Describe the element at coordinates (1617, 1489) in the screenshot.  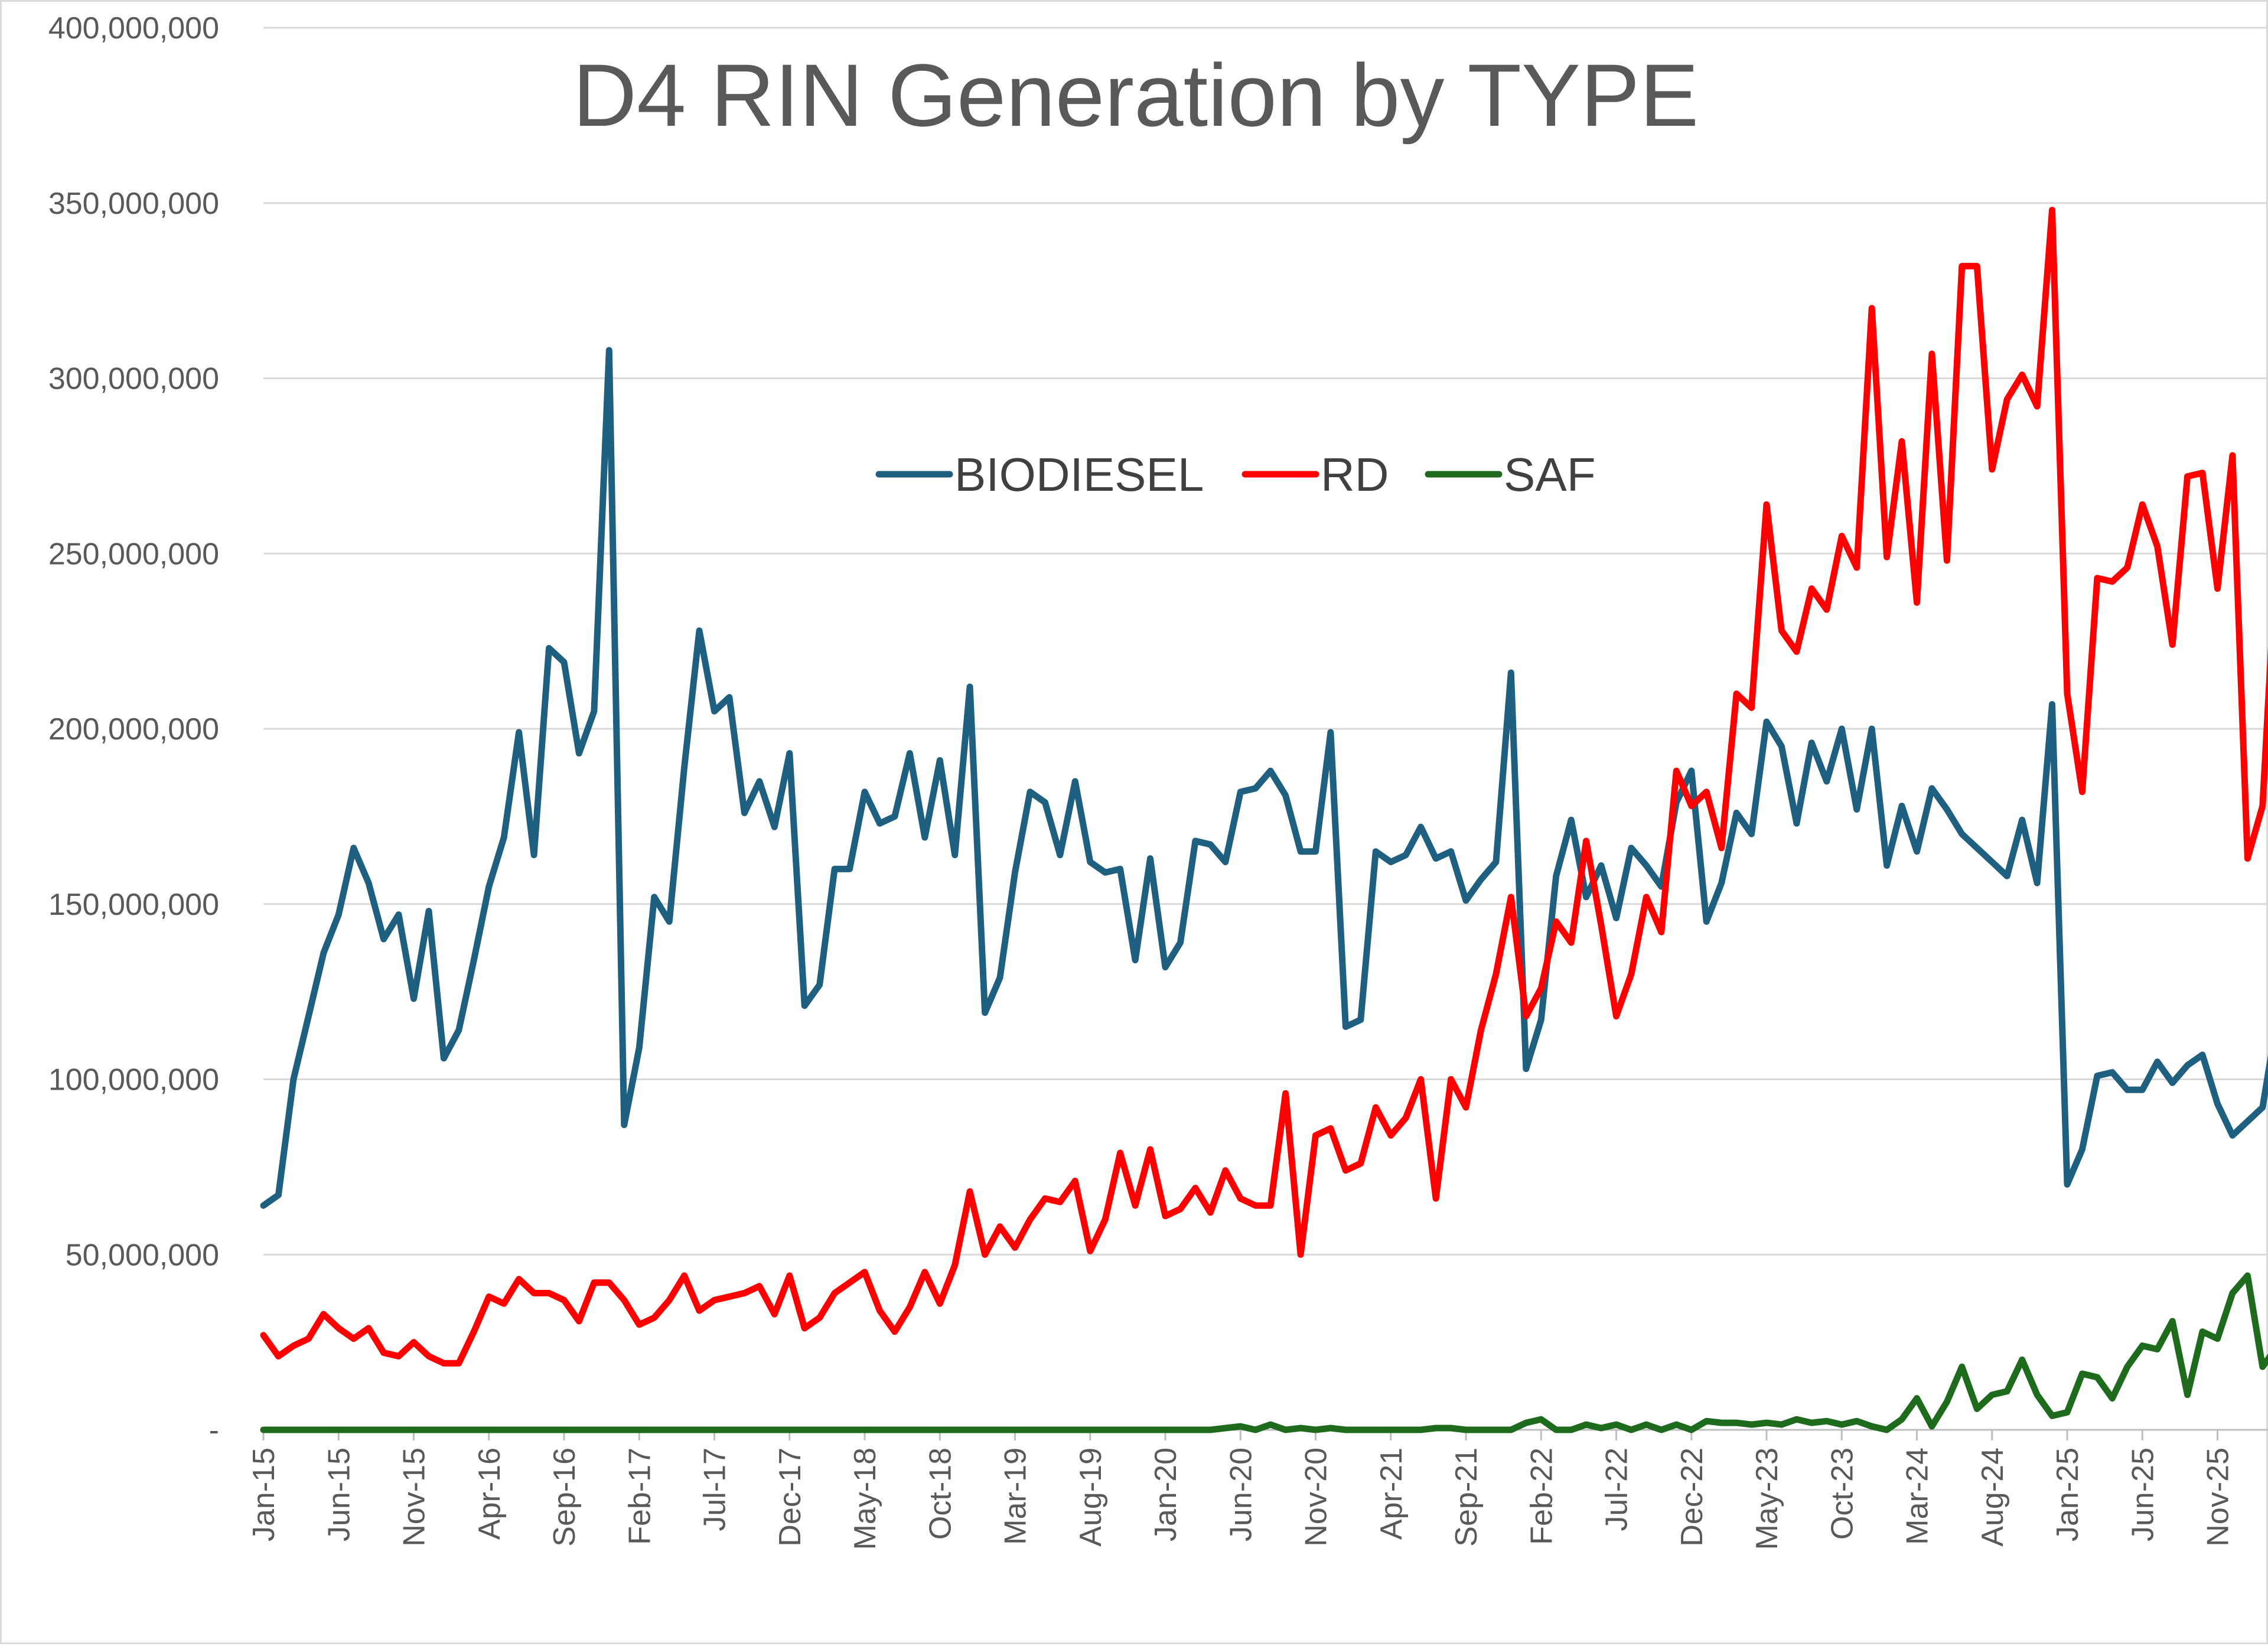
I see `x-tick-label: Jul-22` at that location.